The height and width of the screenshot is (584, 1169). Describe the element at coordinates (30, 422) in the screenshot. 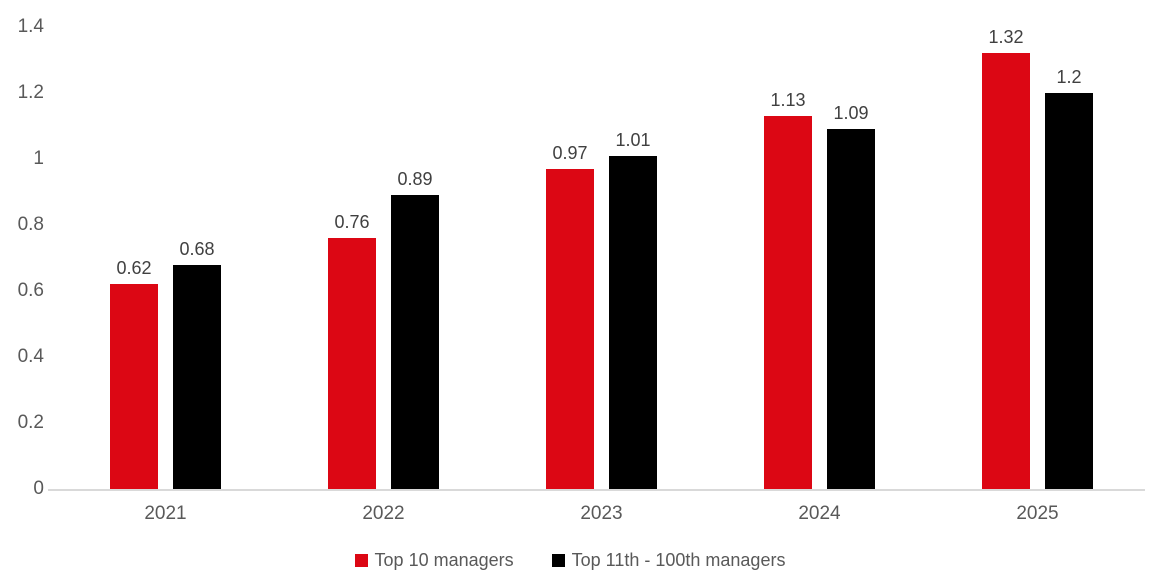

I see `y-tick-label: 0.2` at that location.